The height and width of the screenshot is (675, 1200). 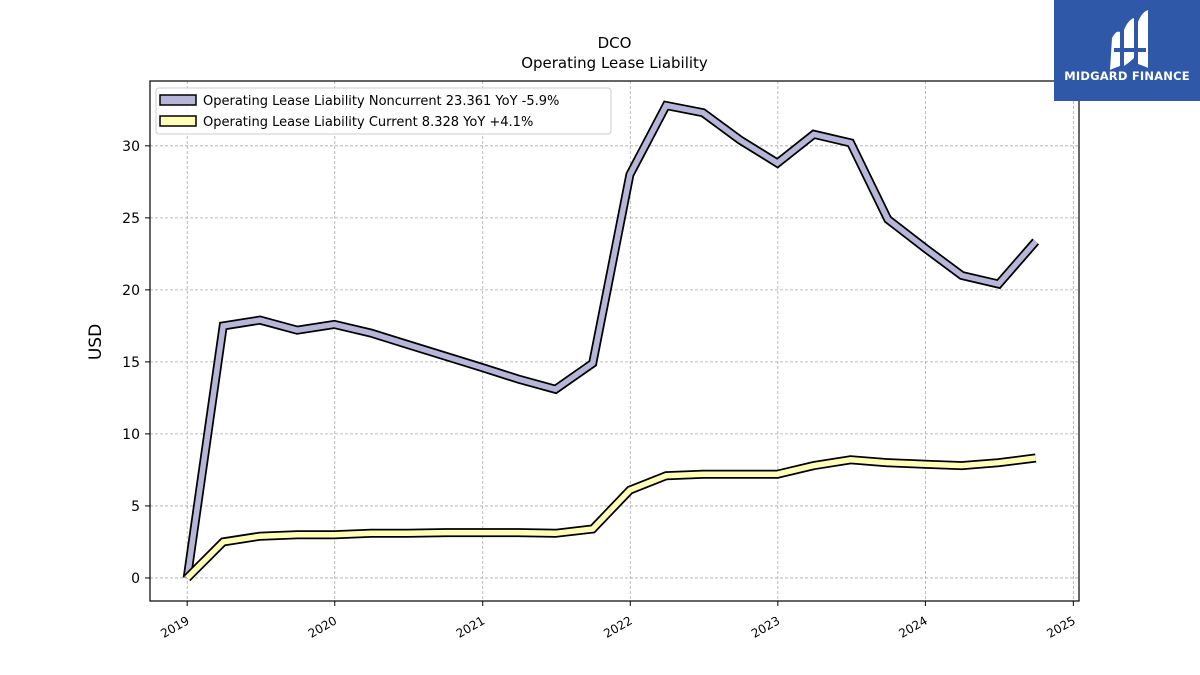 I want to click on x-tick-label: 2024, so click(x=912, y=626).